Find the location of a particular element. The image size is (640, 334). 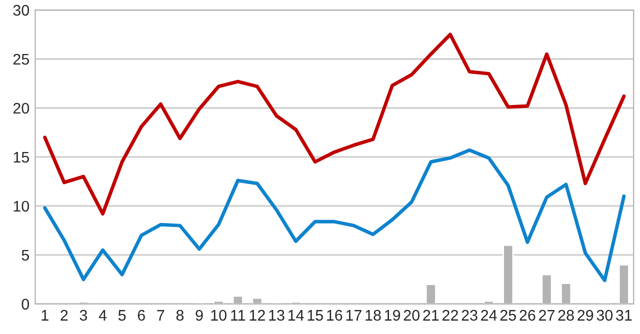

x-tick-label: 23 is located at coordinates (470, 315).